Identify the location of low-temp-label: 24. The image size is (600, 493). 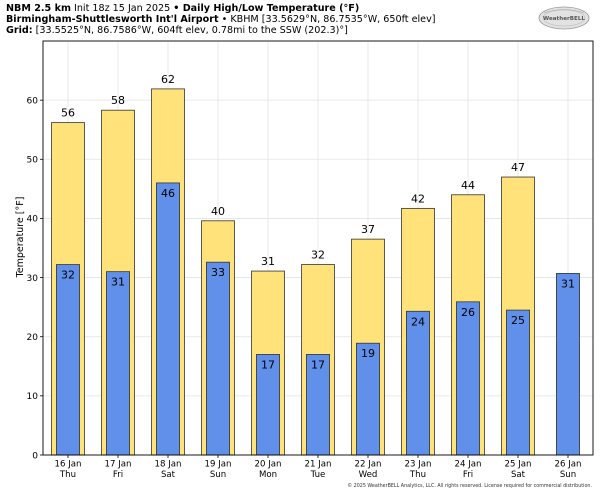
(418, 321).